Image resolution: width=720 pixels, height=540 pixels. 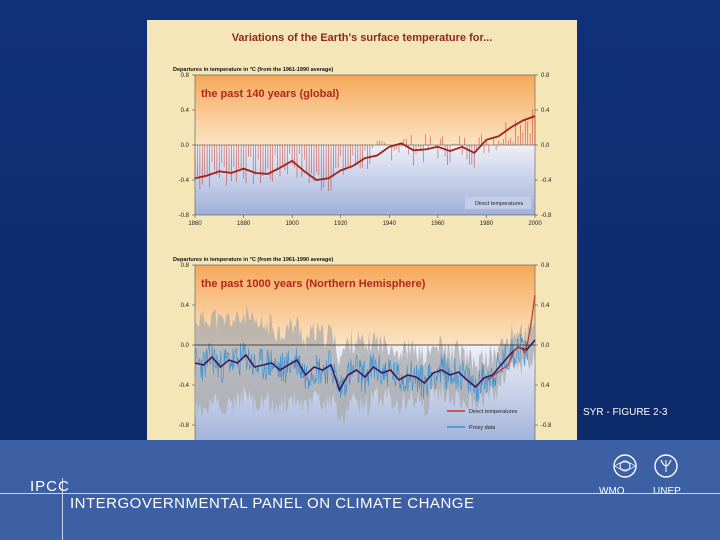 What do you see at coordinates (195, 224) in the screenshot?
I see `x-tick-label: 1860` at bounding box center [195, 224].